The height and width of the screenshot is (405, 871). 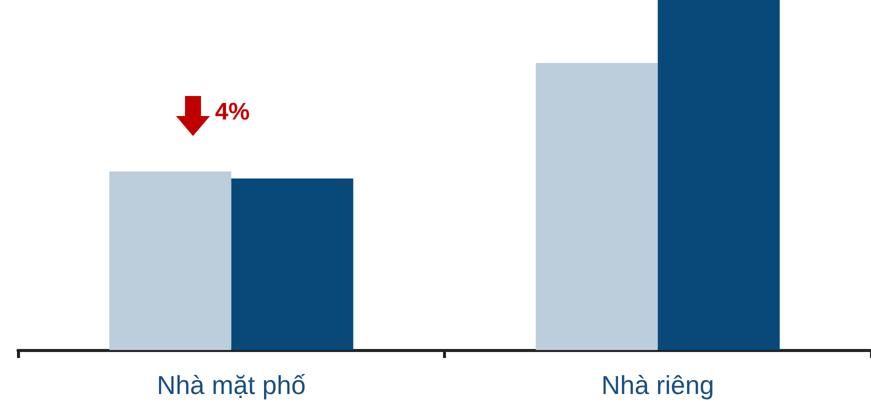 I want to click on x-tick-label: Nhà mặt phố, so click(x=231, y=385).